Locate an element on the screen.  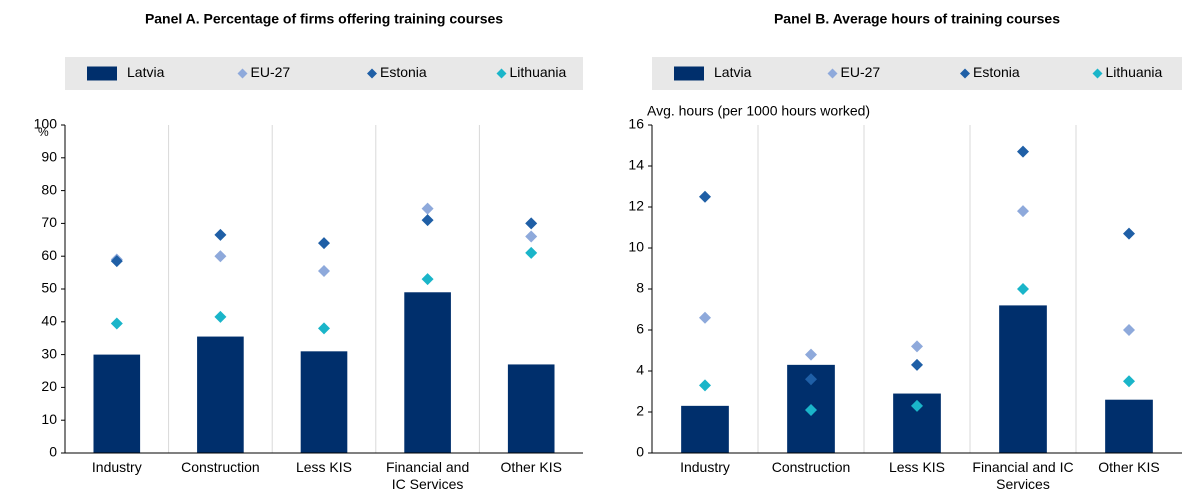
y-tick-label: 2 is located at coordinates (640, 411).